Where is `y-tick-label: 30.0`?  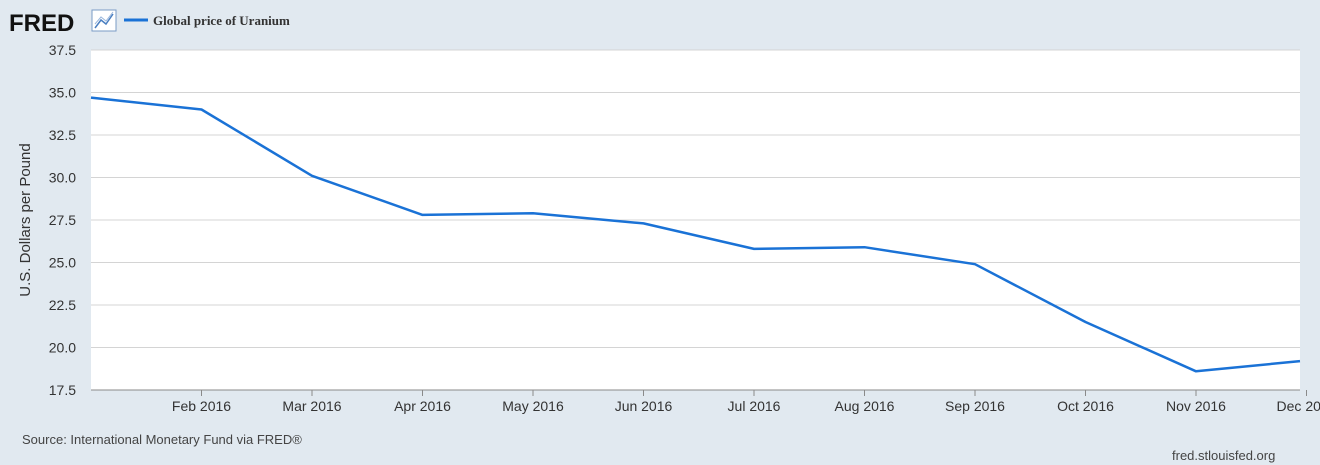
y-tick-label: 30.0 is located at coordinates (62, 178).